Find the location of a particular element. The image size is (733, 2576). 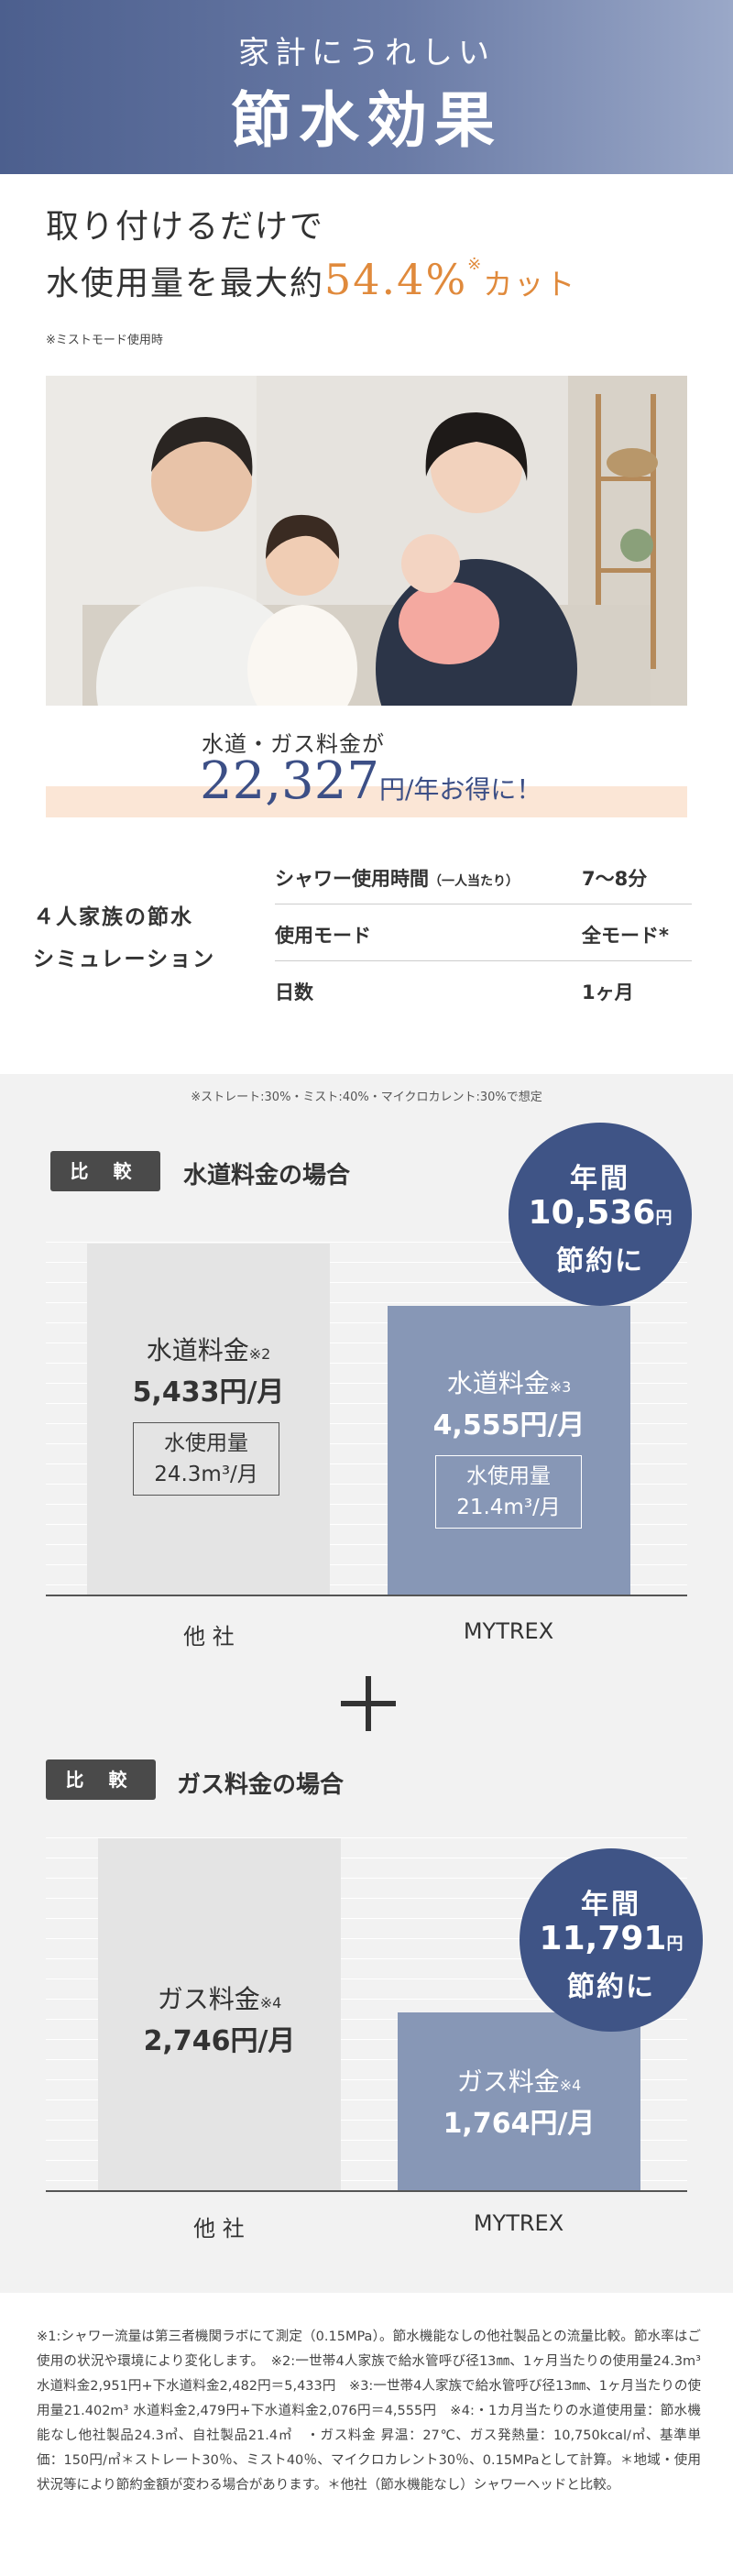

water-other-usage-label: 水使用量 is located at coordinates (206, 1443).